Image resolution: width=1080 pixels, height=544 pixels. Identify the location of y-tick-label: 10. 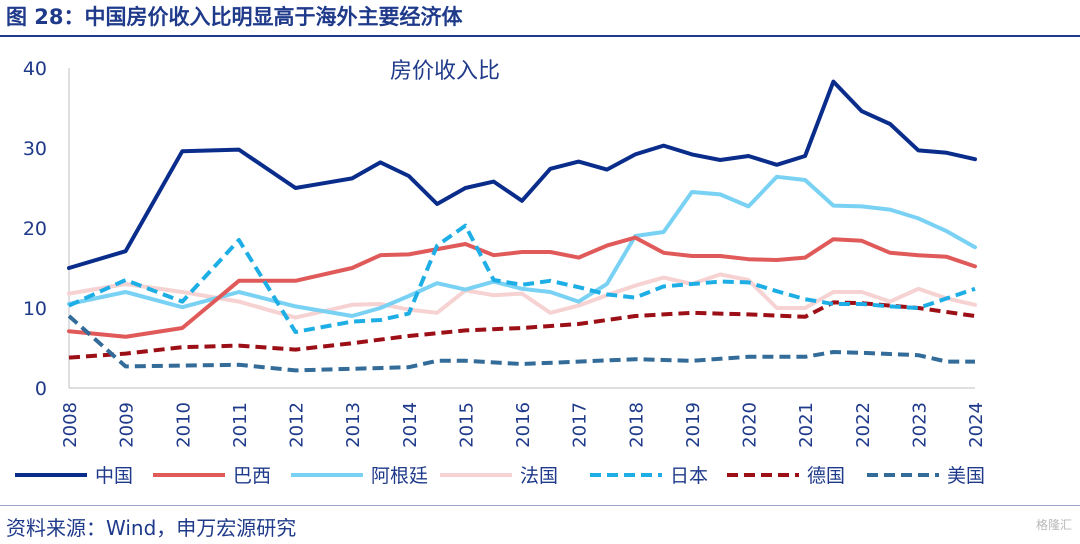
(35, 309).